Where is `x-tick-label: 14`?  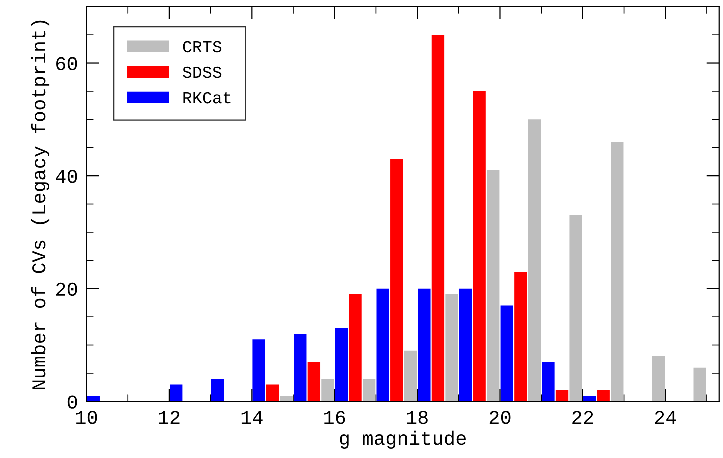 x-tick-label: 14 is located at coordinates (252, 417).